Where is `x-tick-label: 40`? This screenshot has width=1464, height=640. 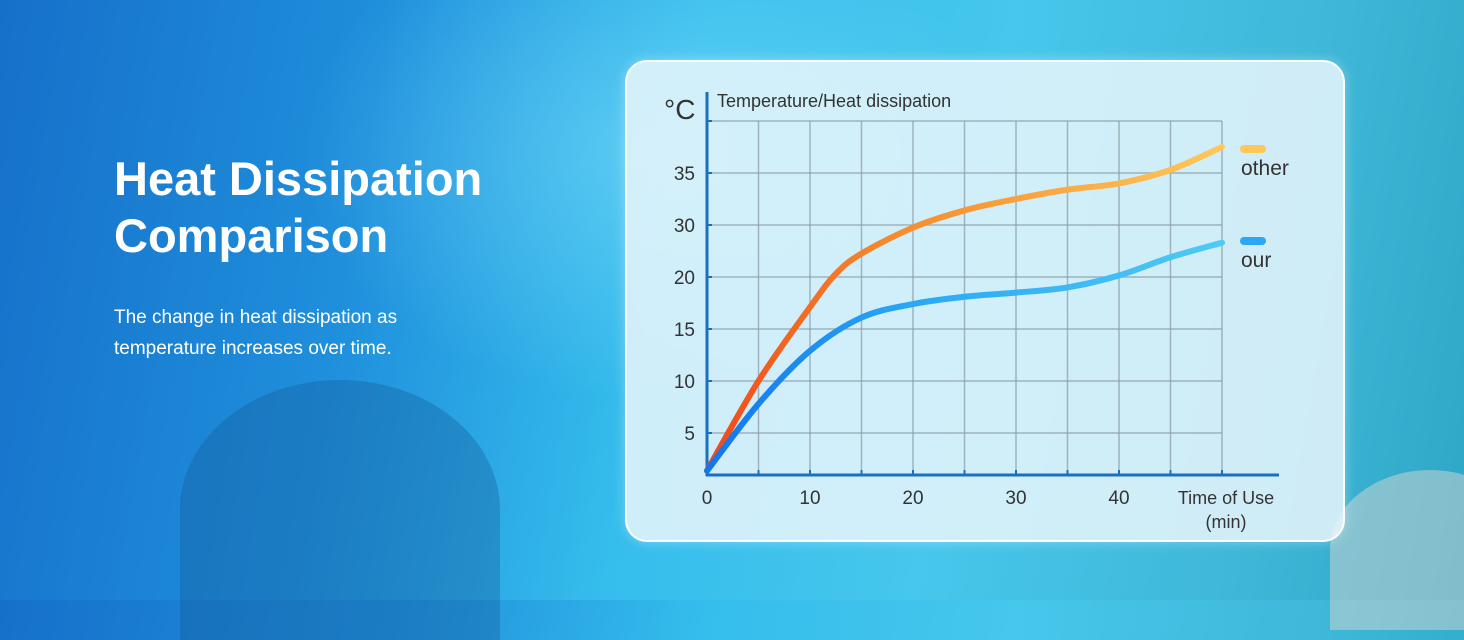
x-tick-label: 40 is located at coordinates (1118, 498).